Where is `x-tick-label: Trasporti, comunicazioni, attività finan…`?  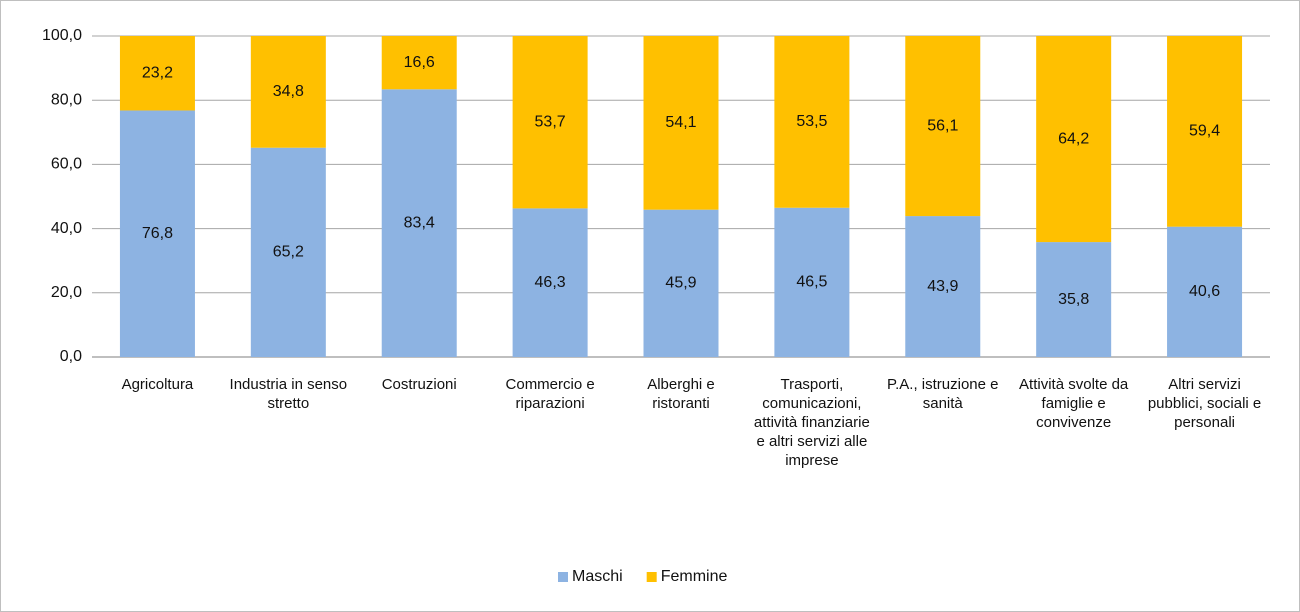
x-tick-label: Trasporti, comunicazioni, attività finan… is located at coordinates (811, 422).